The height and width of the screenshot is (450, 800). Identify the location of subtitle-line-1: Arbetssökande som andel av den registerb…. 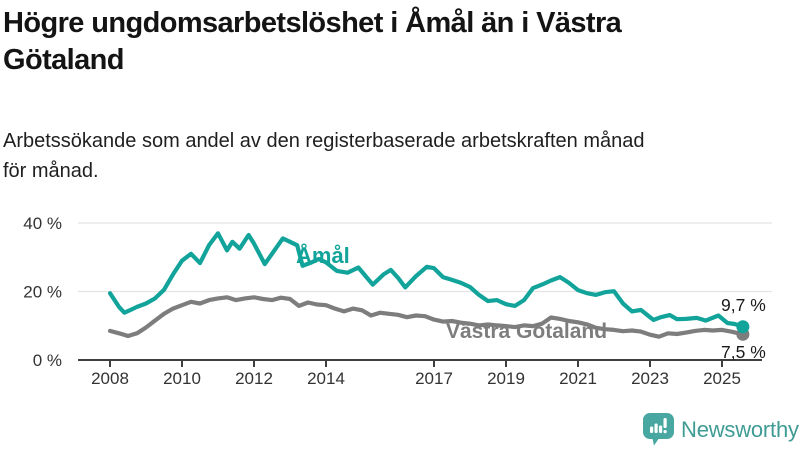
(324, 141).